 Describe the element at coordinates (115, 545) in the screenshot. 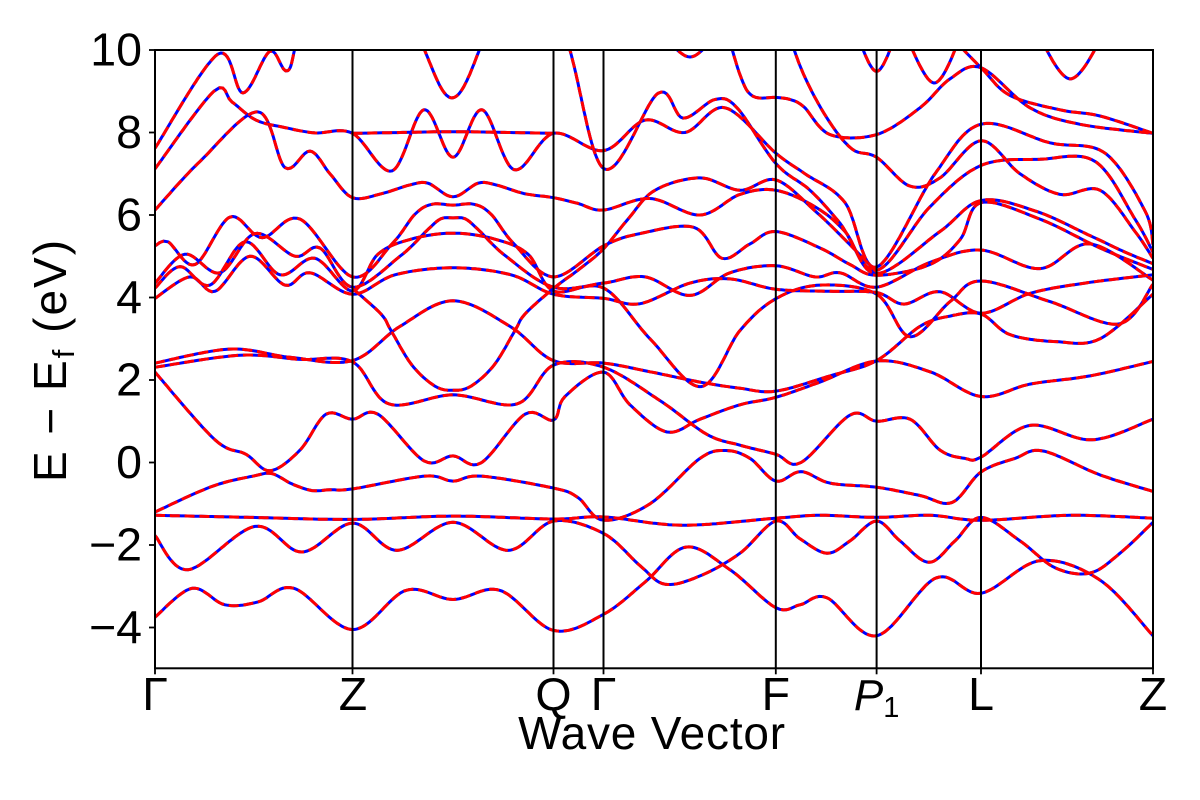

I see `svg-text: −2` at that location.